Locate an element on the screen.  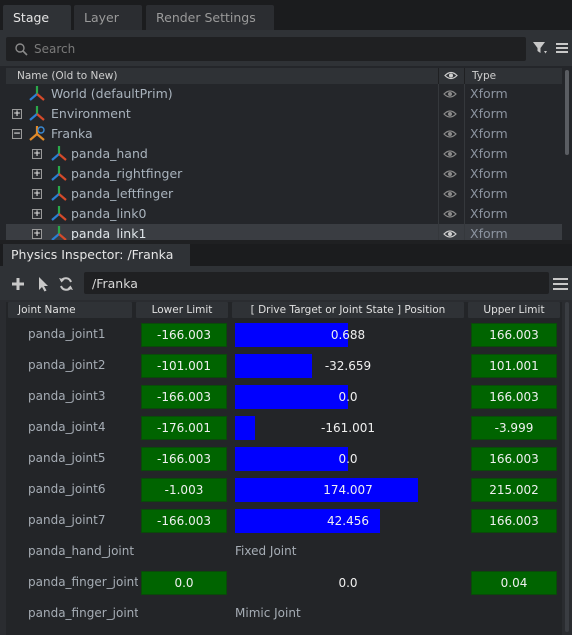
add-icon is located at coordinates (18, 284).